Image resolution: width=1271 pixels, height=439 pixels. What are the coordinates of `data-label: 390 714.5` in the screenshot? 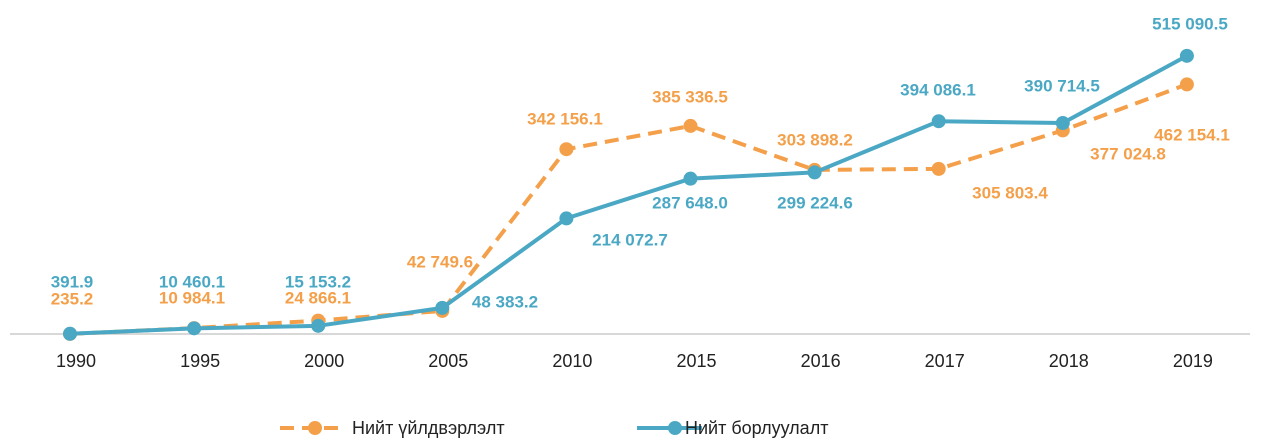 It's located at (1062, 85).